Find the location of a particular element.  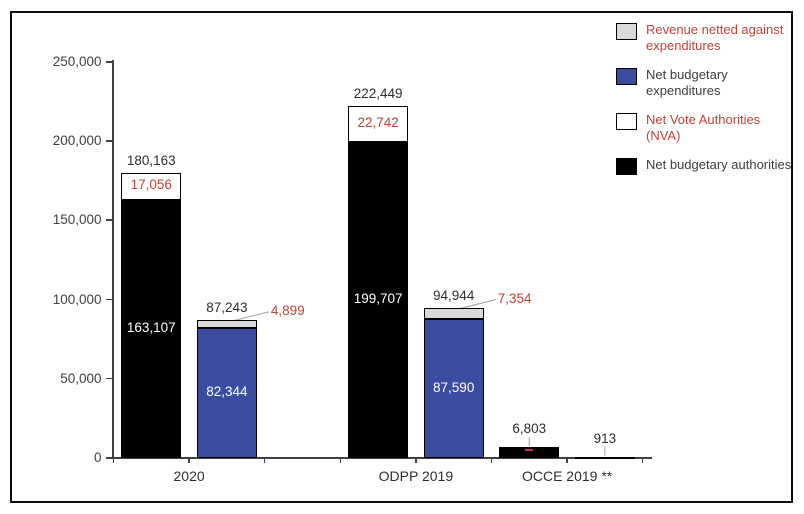

bar-segment-callout-label: 7,354 is located at coordinates (514, 298).